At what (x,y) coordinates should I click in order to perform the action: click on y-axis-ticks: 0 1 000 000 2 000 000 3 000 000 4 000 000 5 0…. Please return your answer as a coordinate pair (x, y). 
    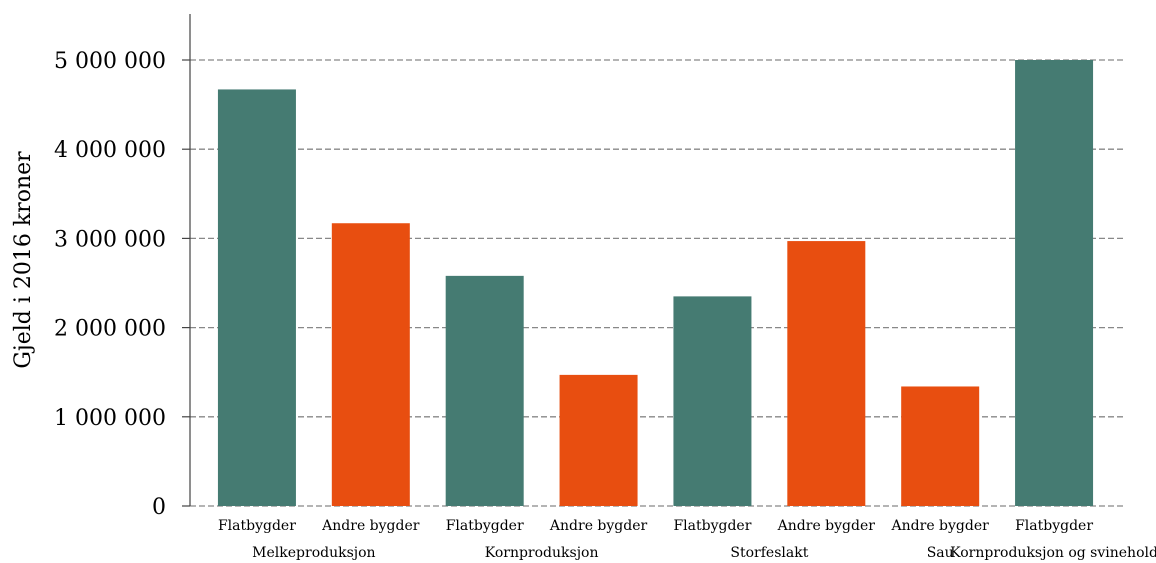
    Looking at the image, I should click on (122, 284).